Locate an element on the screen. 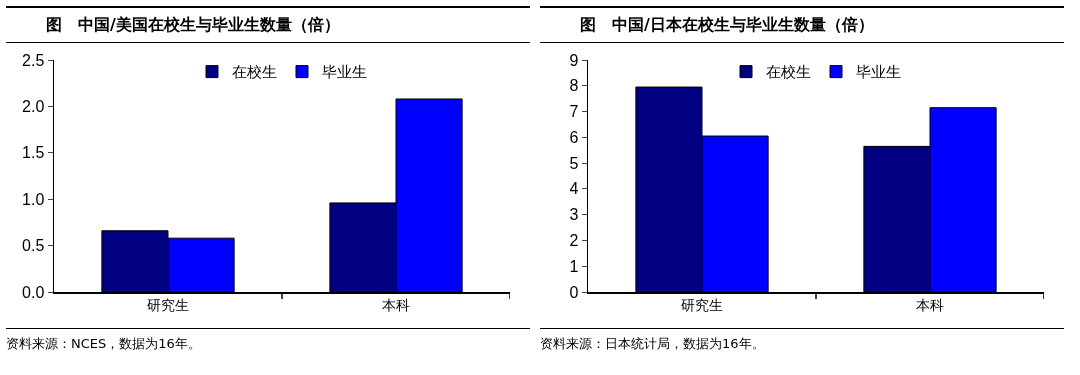 The image size is (1080, 375). y-tick-label: 0 is located at coordinates (574, 292).